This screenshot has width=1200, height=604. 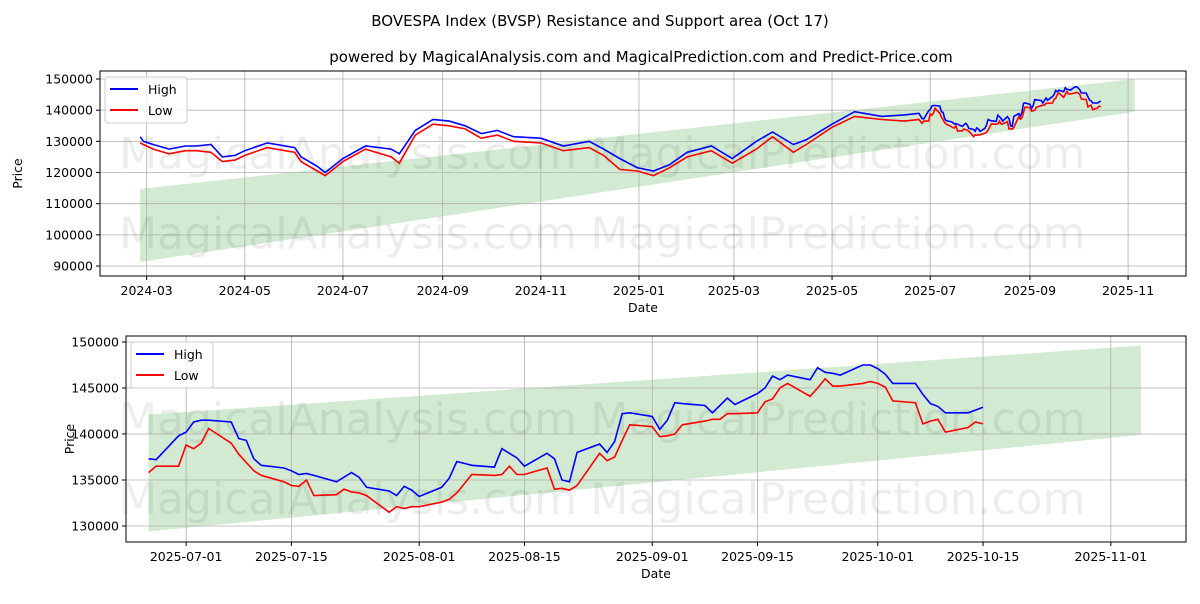 I want to click on x-tick-label: 2025-10-15, so click(x=983, y=556).